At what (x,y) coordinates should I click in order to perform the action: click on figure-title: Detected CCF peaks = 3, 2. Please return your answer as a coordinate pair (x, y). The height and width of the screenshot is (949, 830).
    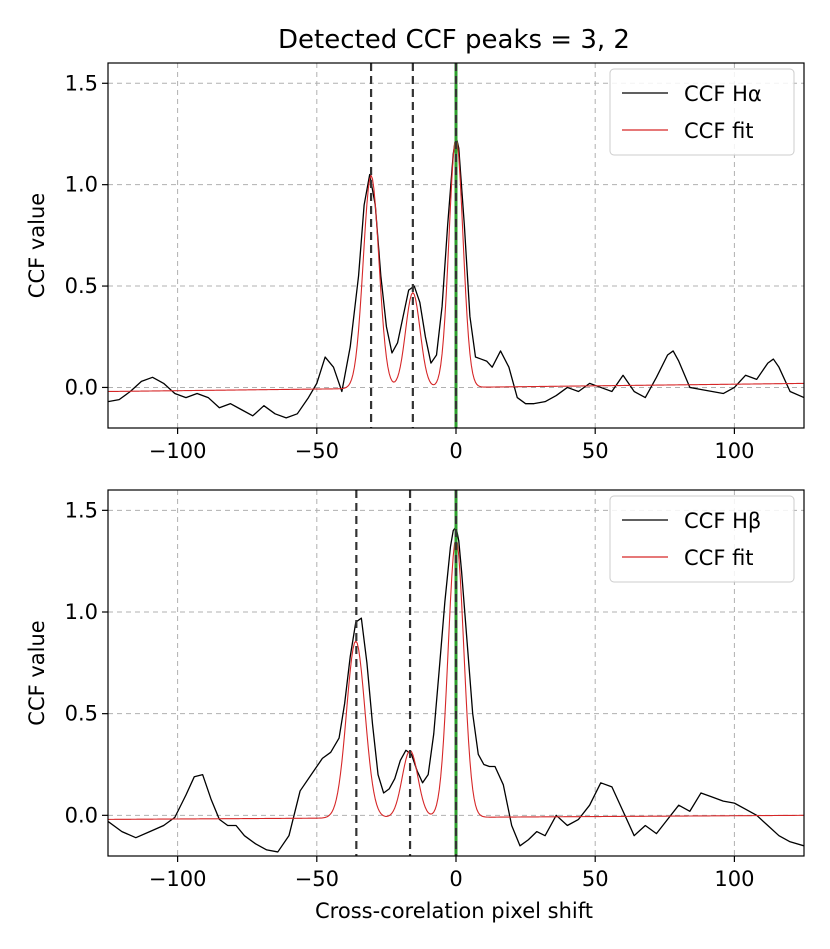
    Looking at the image, I should click on (454, 40).